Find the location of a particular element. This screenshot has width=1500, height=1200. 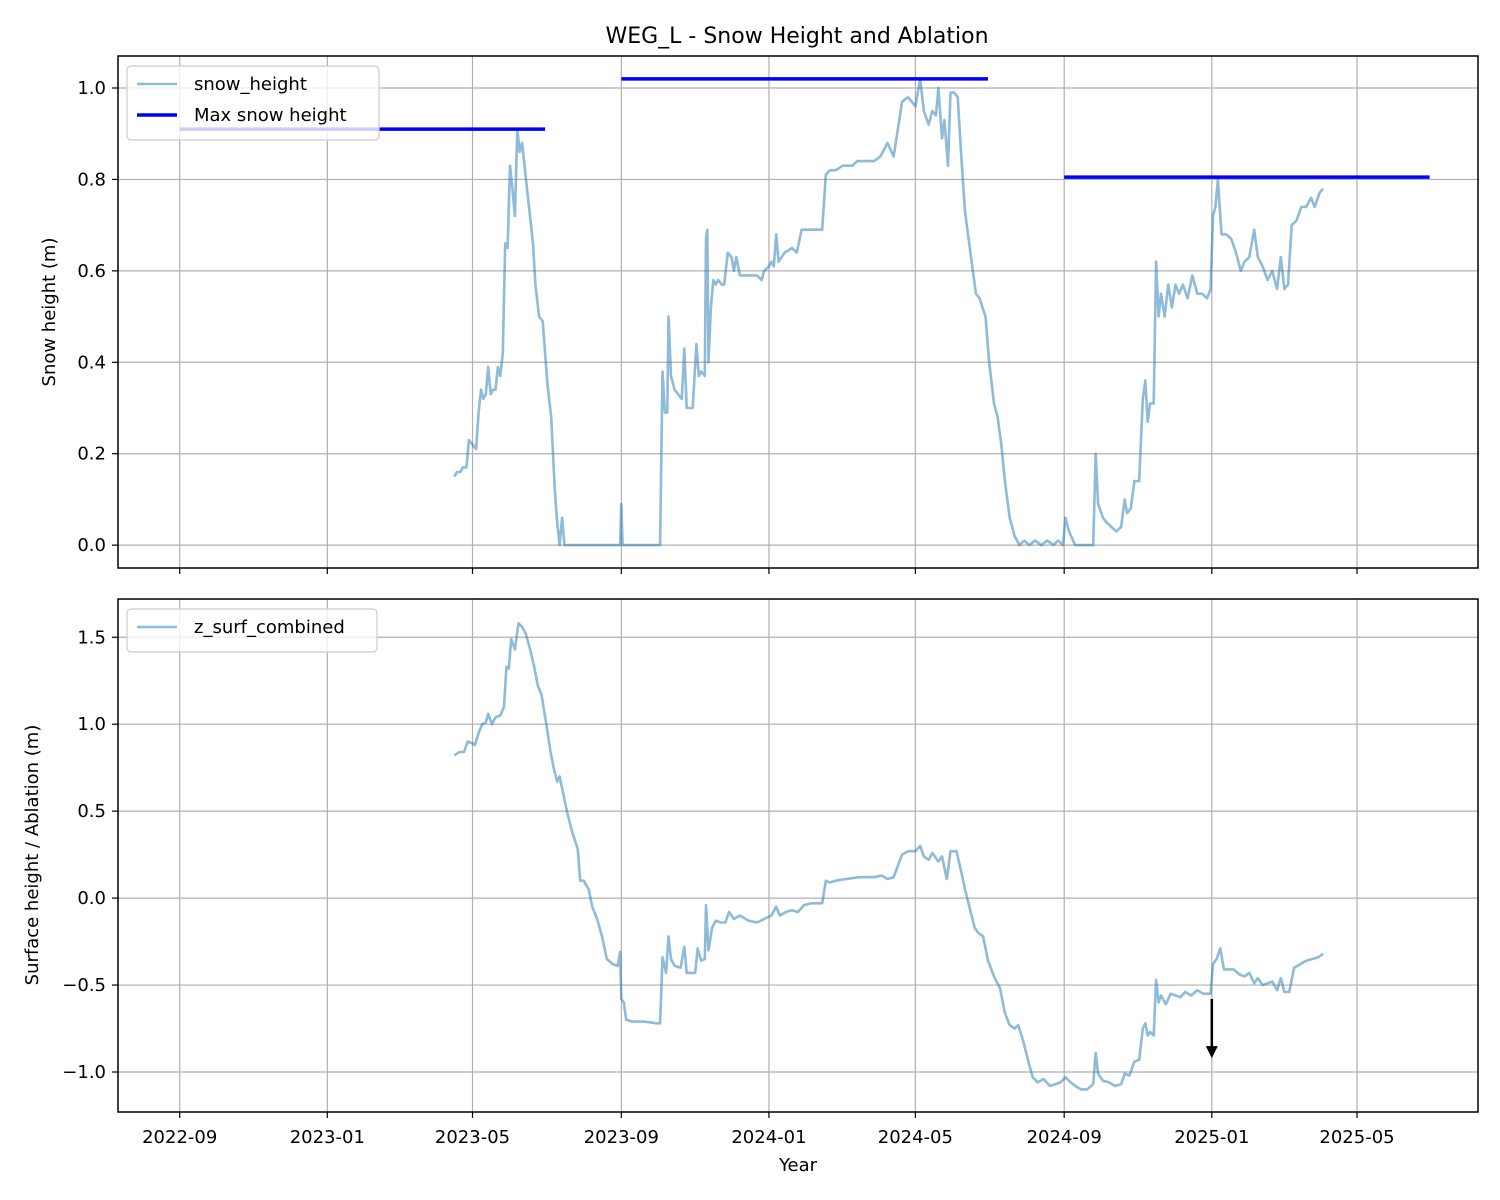

ablation-arrow-head is located at coordinates (1211, 1052).